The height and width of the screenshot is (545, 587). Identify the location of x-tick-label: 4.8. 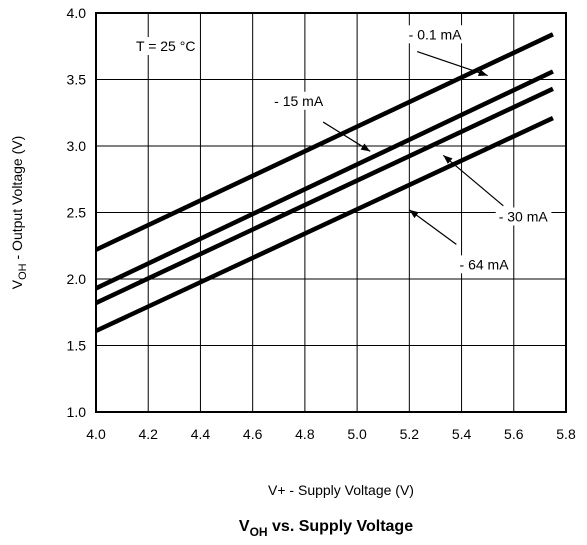
(305, 434).